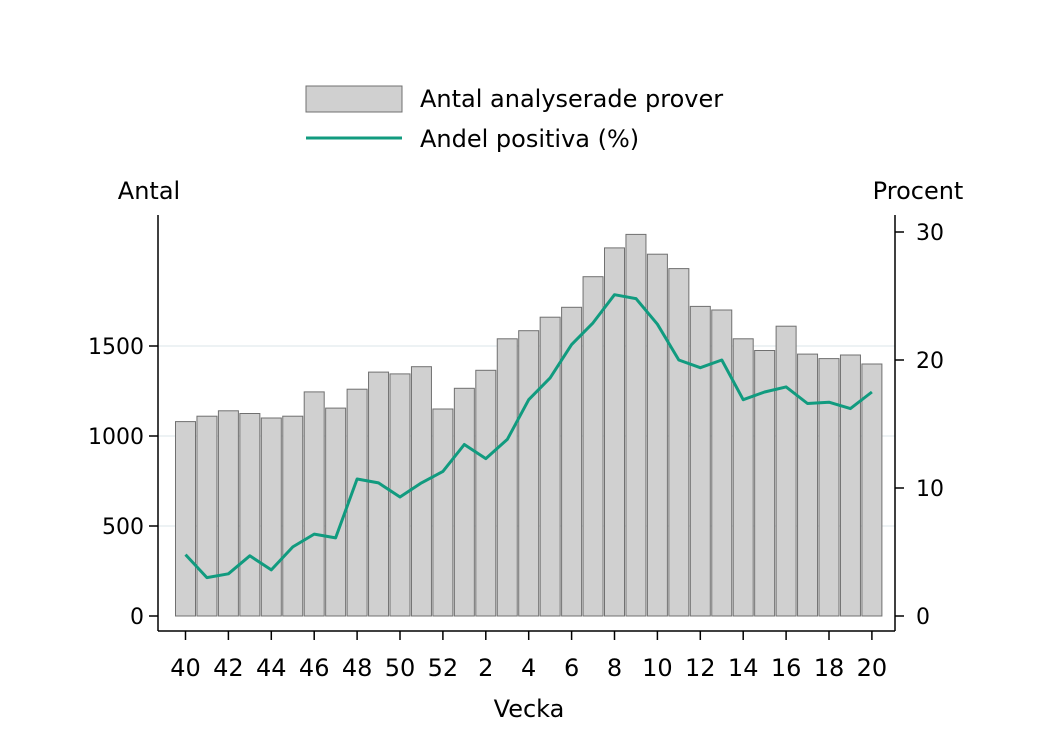  I want to click on x-axis-title: Vecka, so click(529, 709).